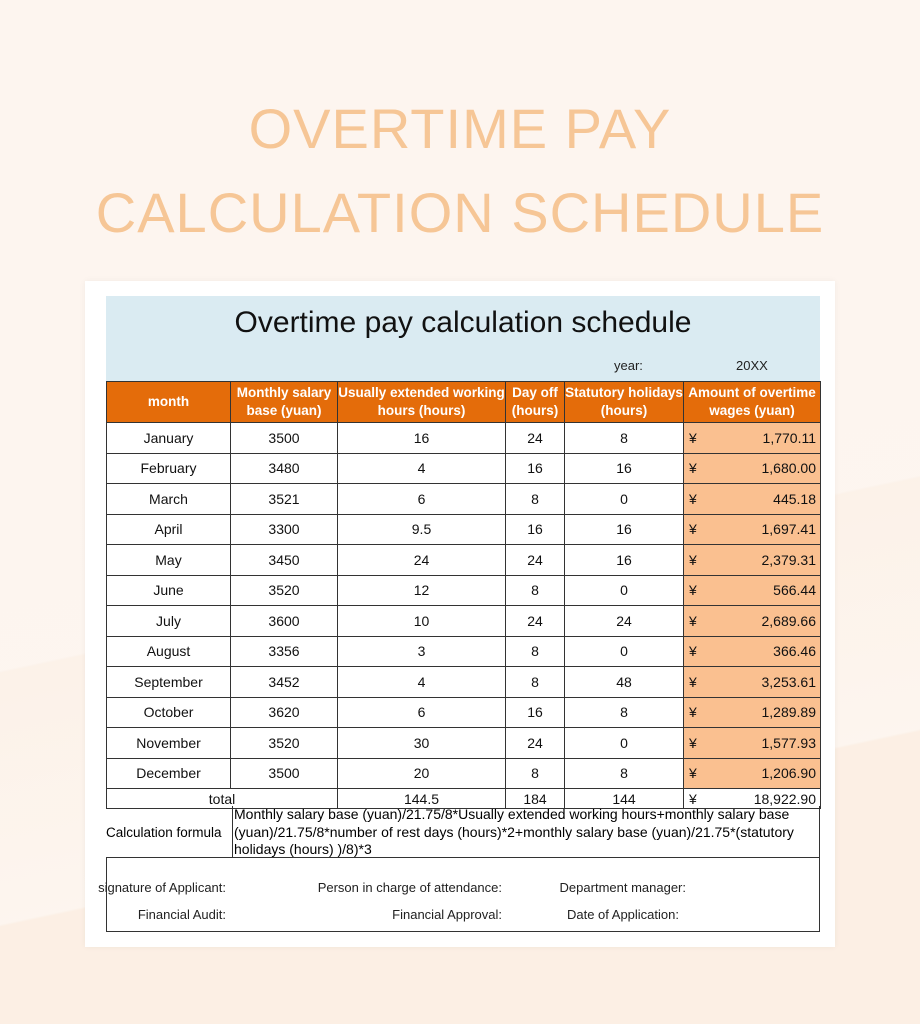  I want to click on cell-amount: ¥3,253.61, so click(752, 682).